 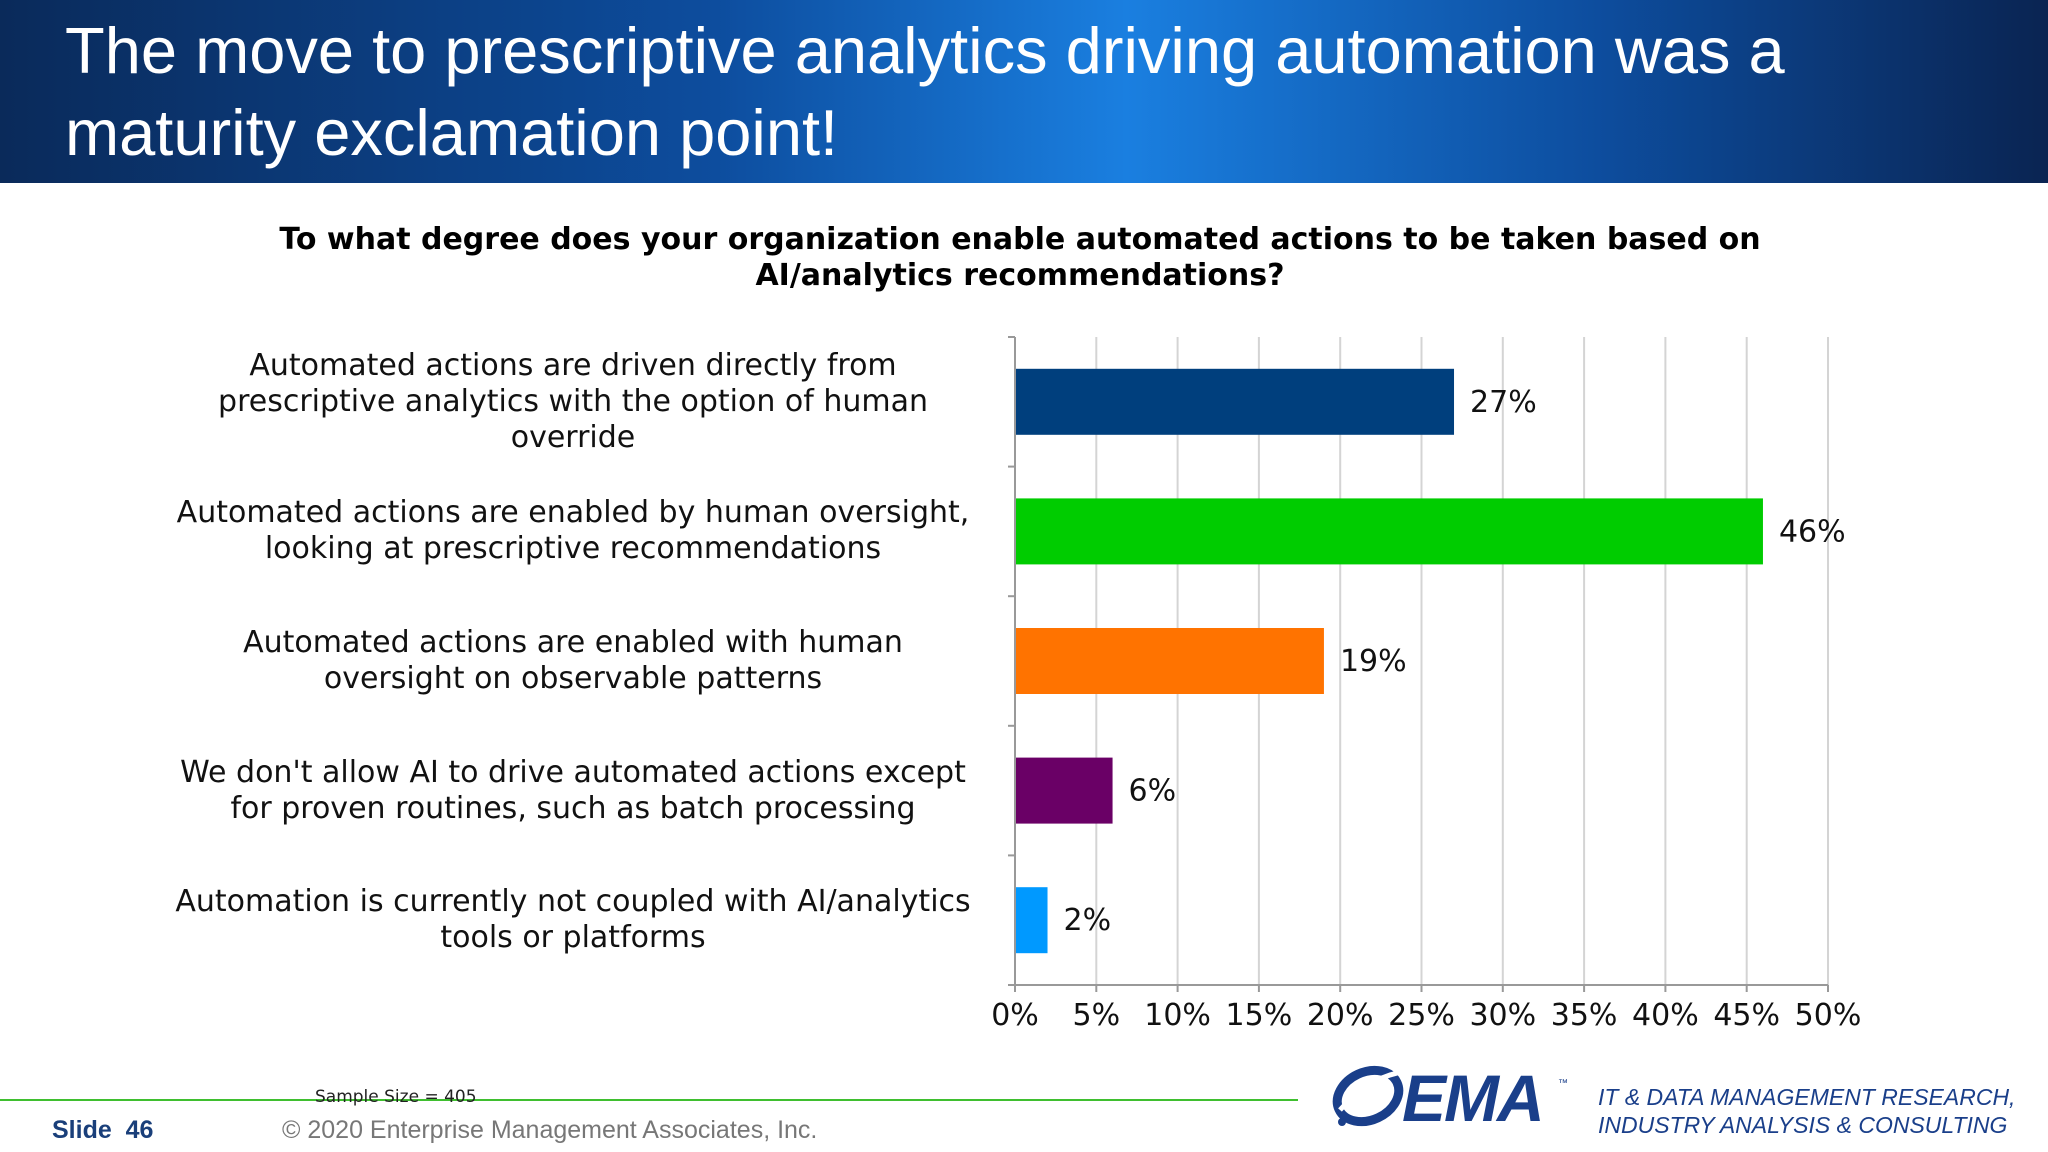 I want to click on ema-swoosh-icon, so click(x=1368, y=1096).